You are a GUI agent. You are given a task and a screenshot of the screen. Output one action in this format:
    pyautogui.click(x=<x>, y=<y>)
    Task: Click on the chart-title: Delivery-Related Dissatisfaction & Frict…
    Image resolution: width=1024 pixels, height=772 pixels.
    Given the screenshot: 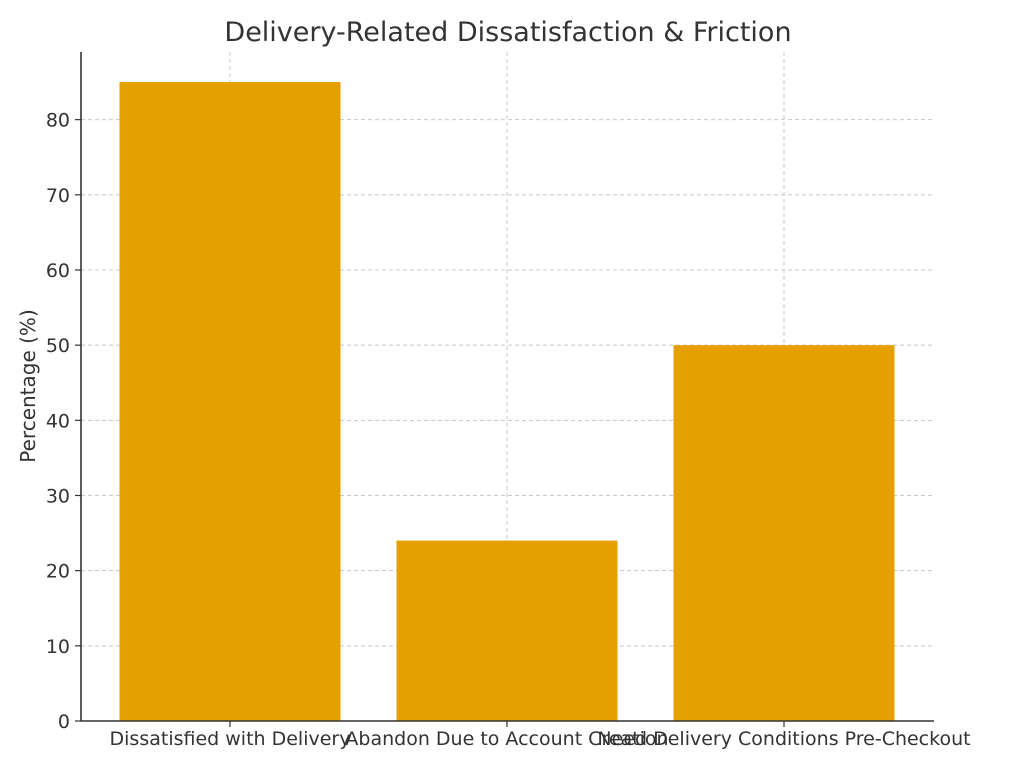 What is the action you would take?
    pyautogui.click(x=507, y=32)
    